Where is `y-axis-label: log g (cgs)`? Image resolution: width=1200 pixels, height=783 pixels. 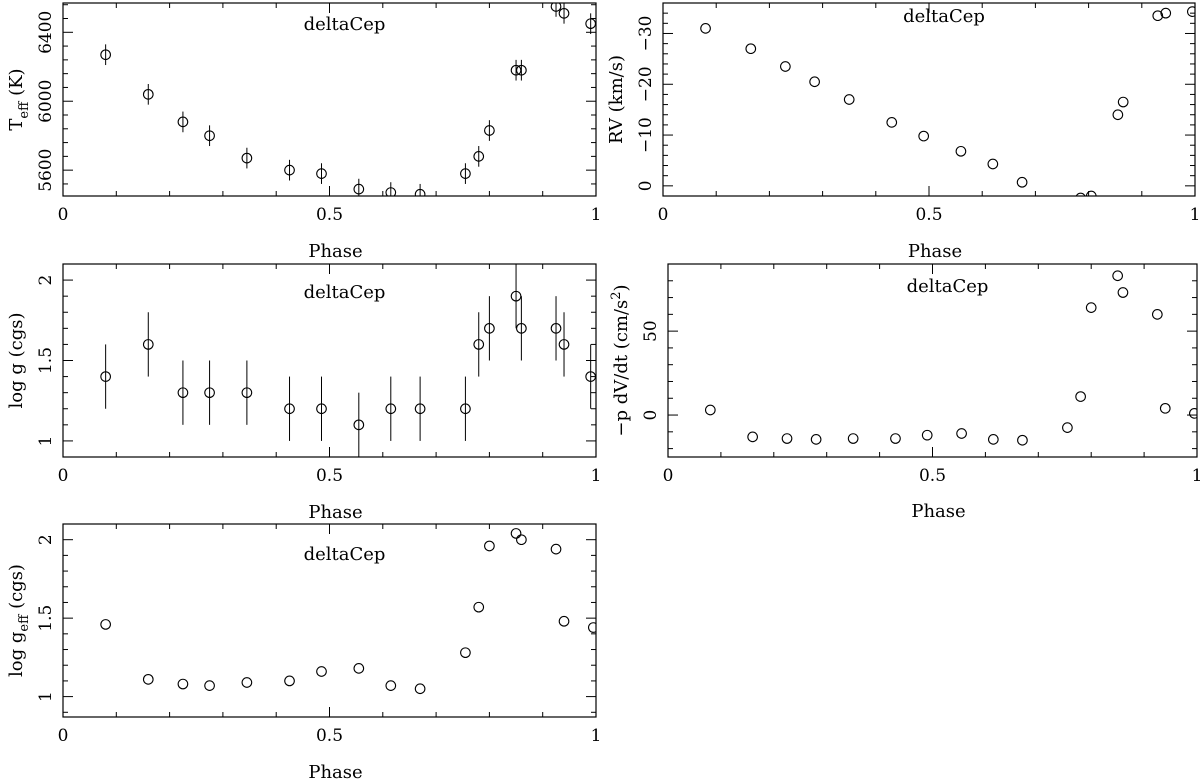 y-axis-label: log g (cgs) is located at coordinates (16, 361).